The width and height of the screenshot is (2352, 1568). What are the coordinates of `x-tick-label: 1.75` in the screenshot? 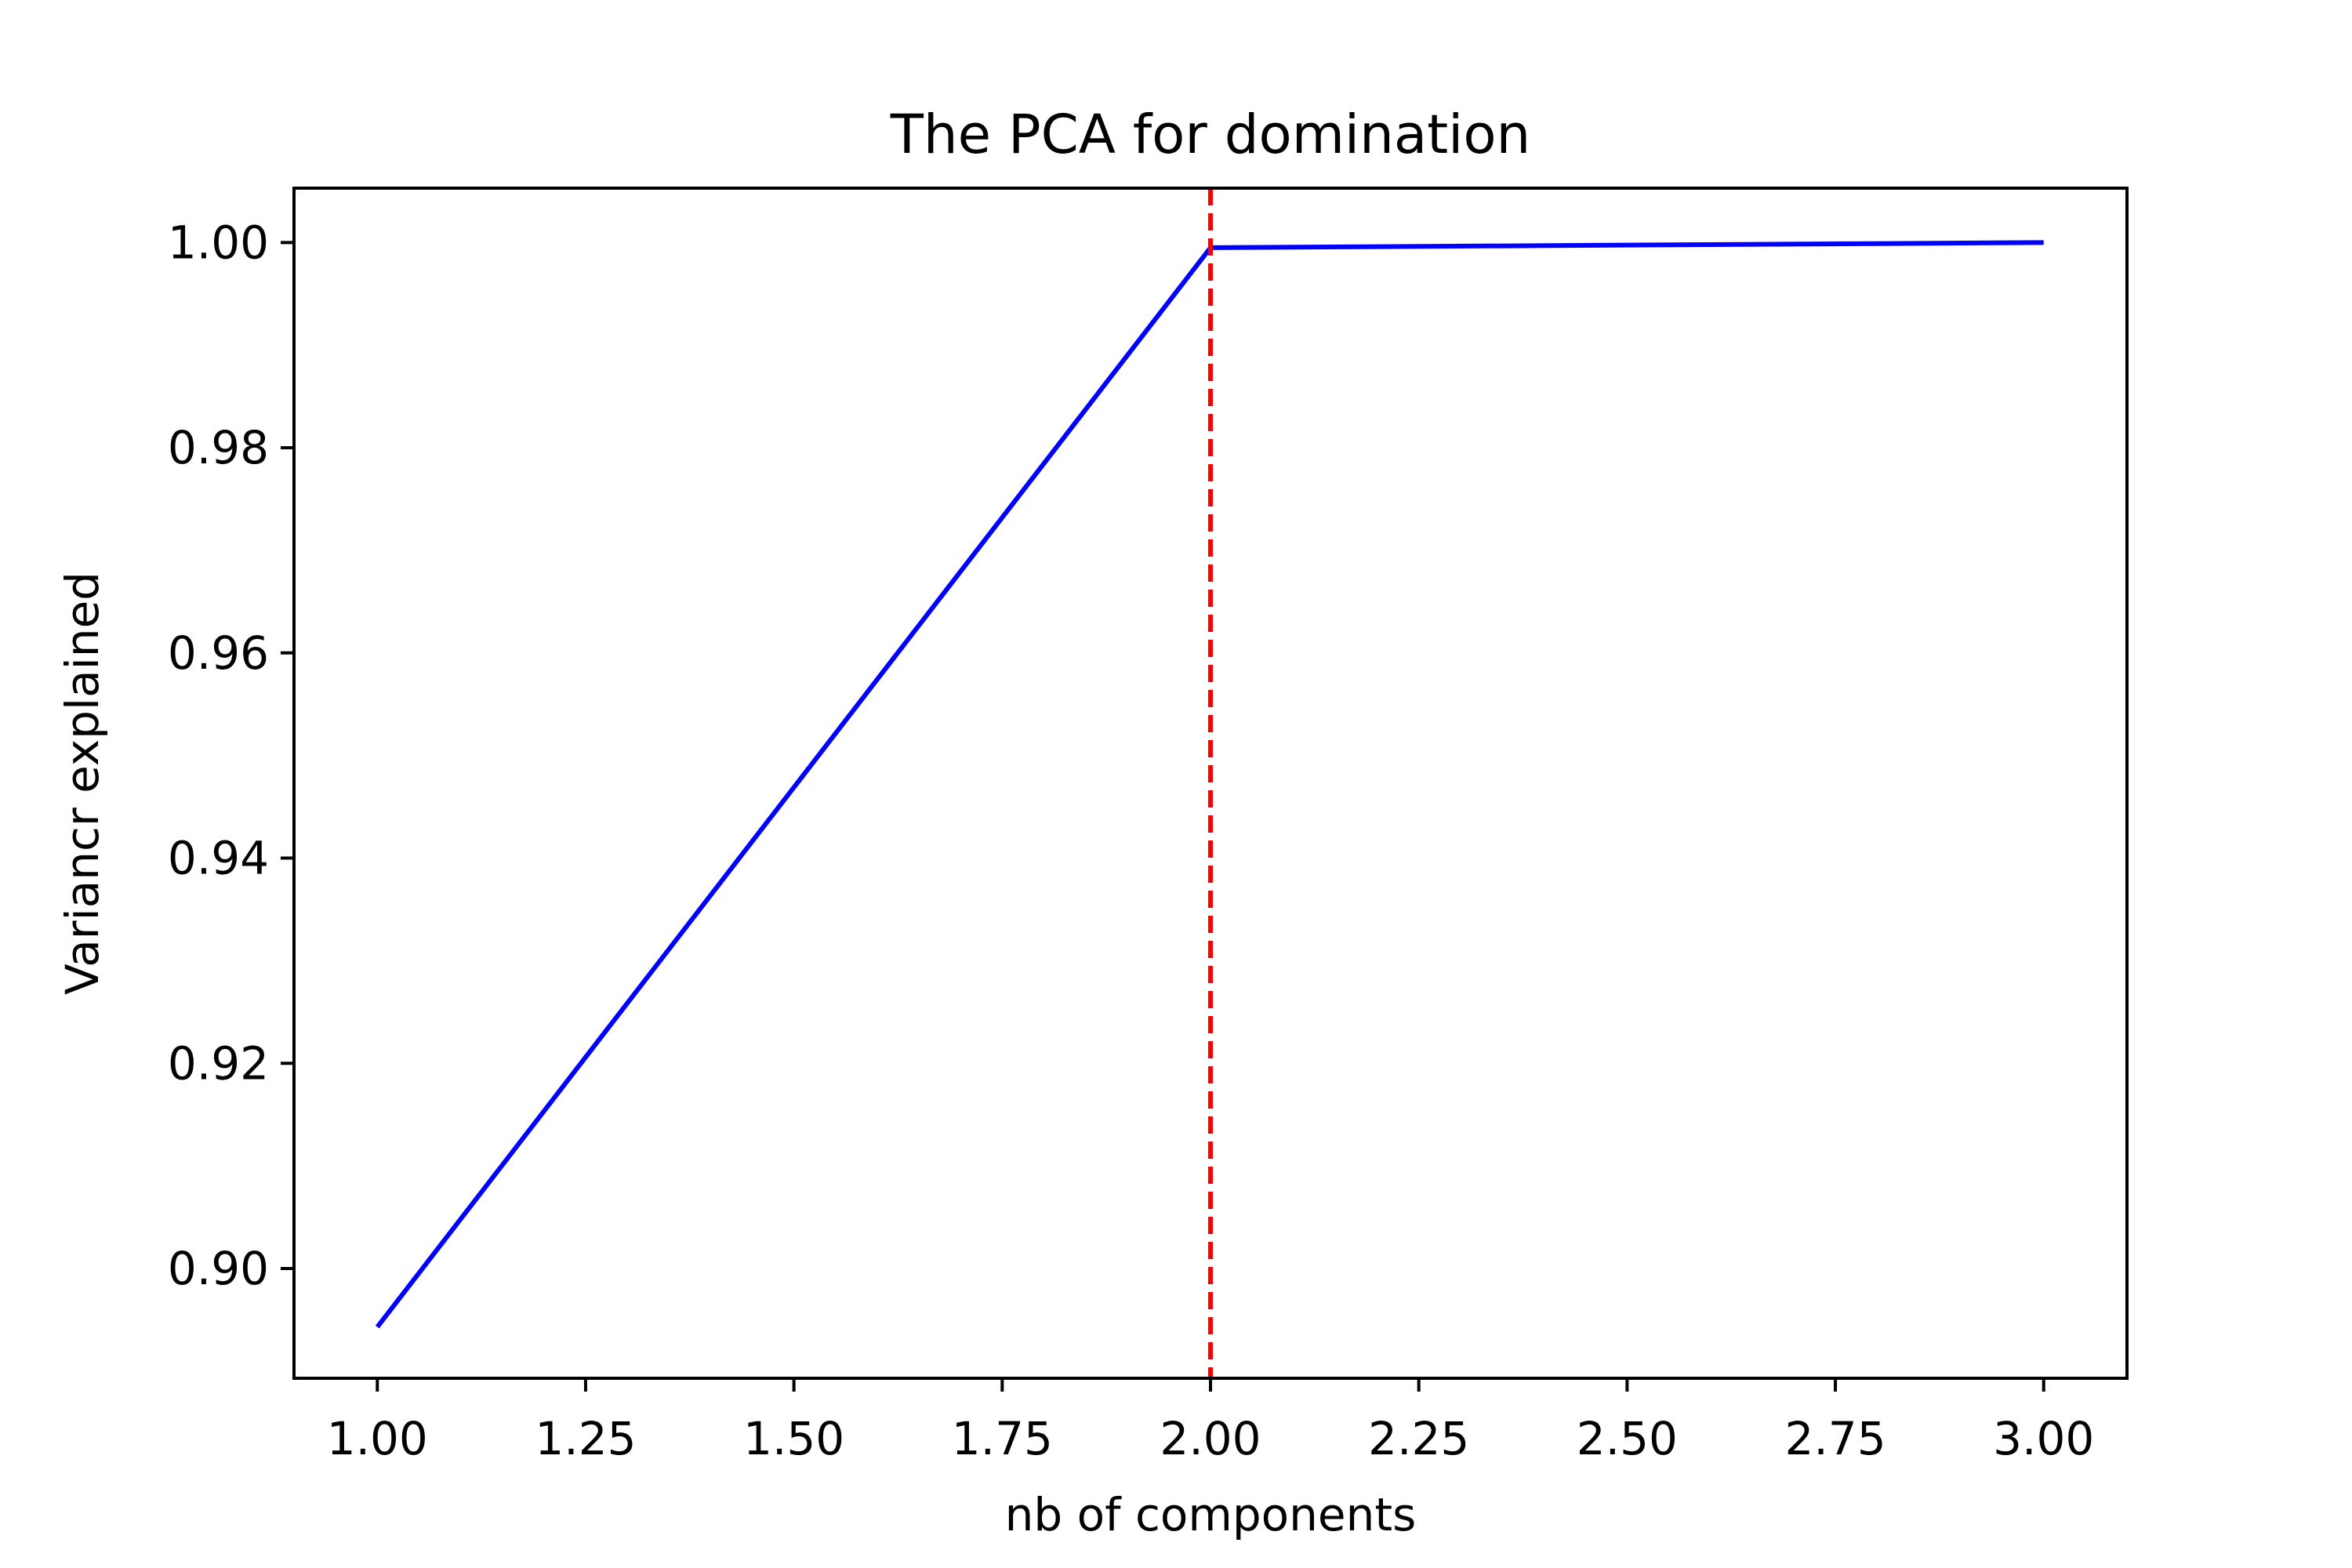 It's located at (1002, 1438).